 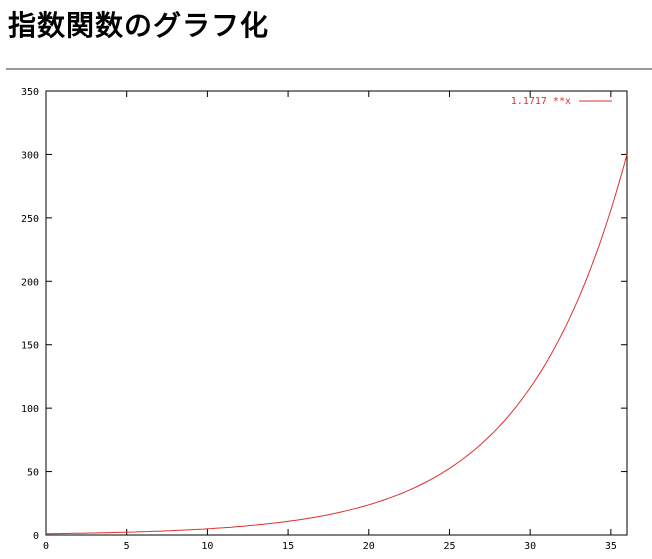 What do you see at coordinates (33, 473) in the screenshot?
I see `y-tick-label: 50` at bounding box center [33, 473].